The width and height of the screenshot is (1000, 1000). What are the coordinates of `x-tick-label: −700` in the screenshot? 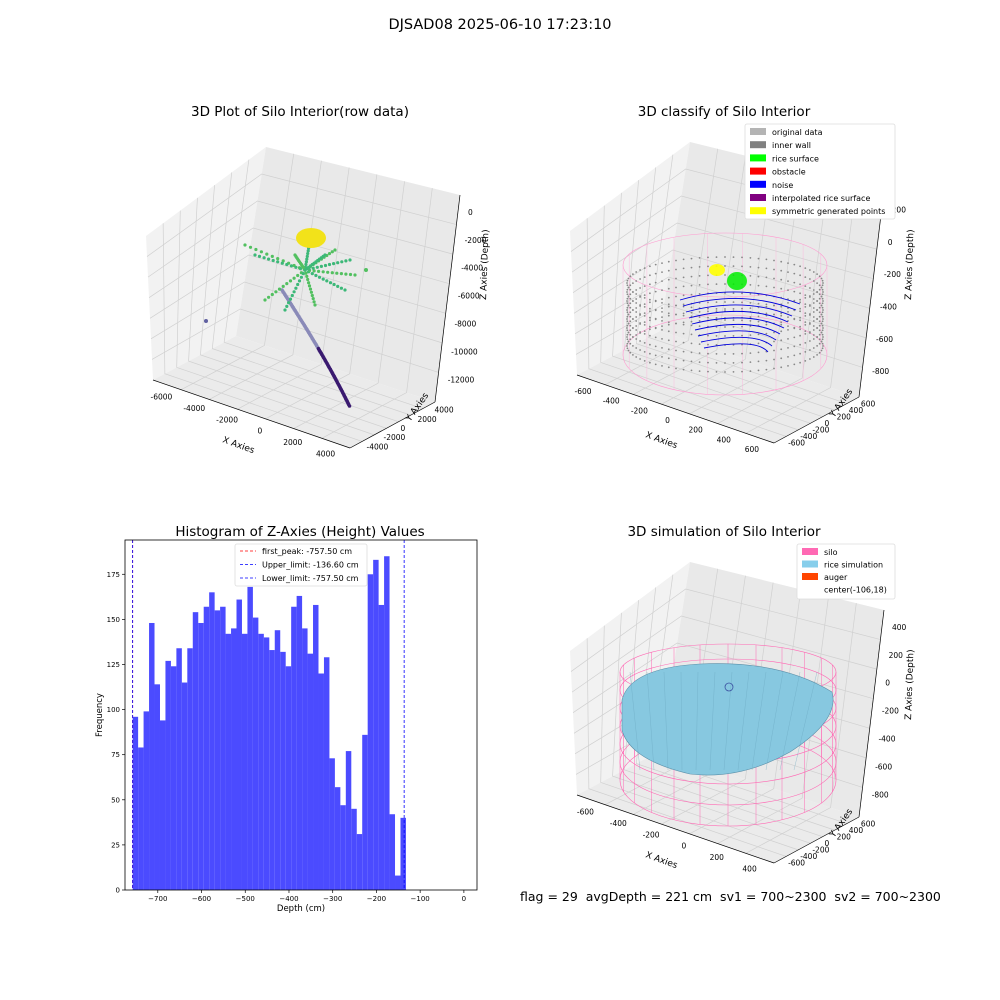 It's located at (157, 899).